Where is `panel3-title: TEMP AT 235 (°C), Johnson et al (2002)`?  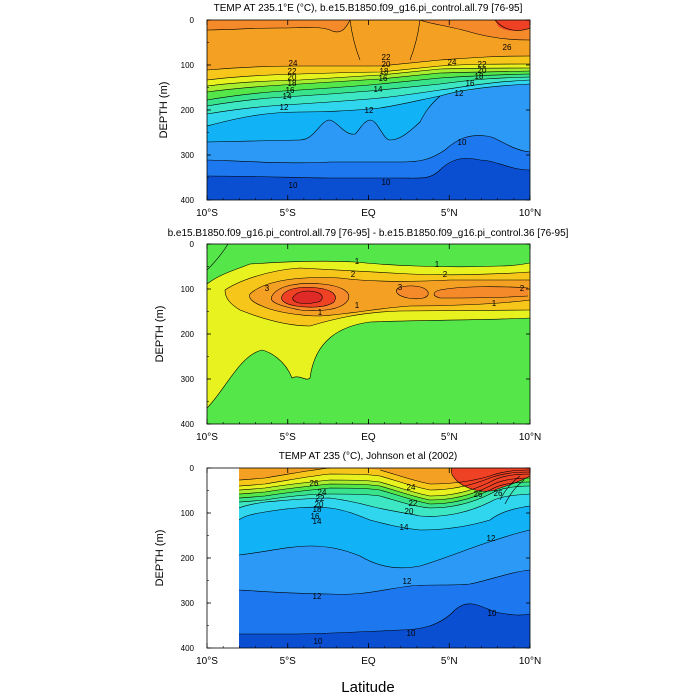
panel3-title: TEMP AT 235 (°C), Johnson et al (2002) is located at coordinates (368, 456).